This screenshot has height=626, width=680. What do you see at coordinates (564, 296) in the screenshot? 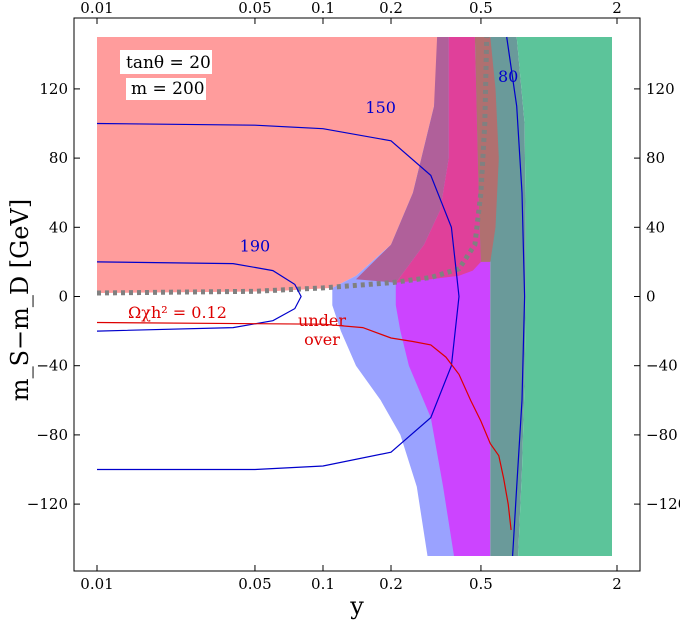
I see `region-green` at bounding box center [564, 296].